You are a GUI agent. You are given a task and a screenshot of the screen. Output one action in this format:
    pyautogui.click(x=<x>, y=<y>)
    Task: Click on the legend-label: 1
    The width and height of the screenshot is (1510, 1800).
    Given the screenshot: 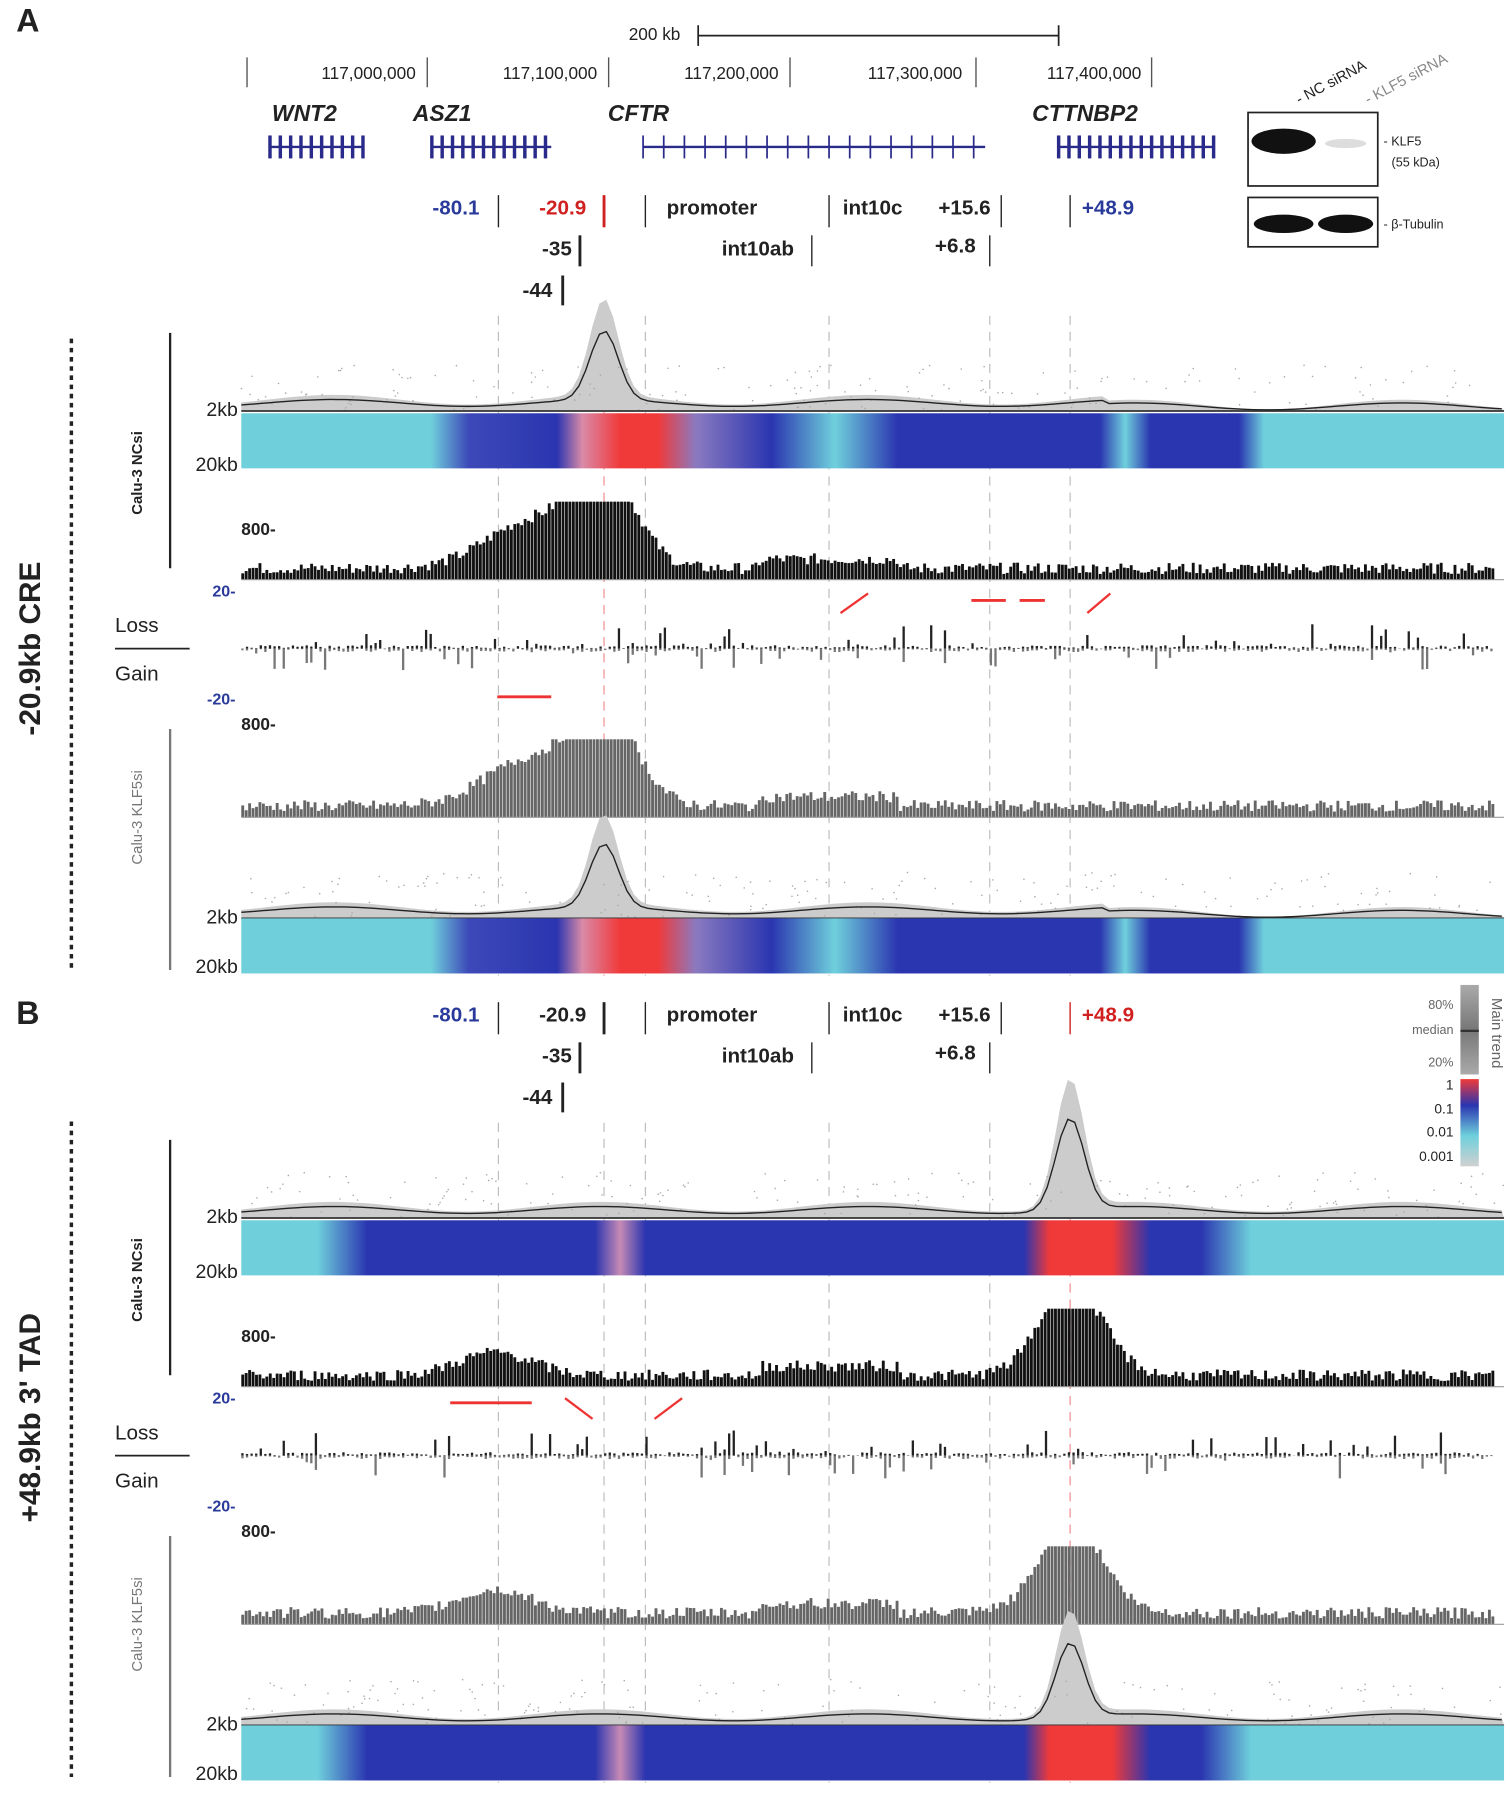 What is the action you would take?
    pyautogui.click(x=1450, y=1085)
    